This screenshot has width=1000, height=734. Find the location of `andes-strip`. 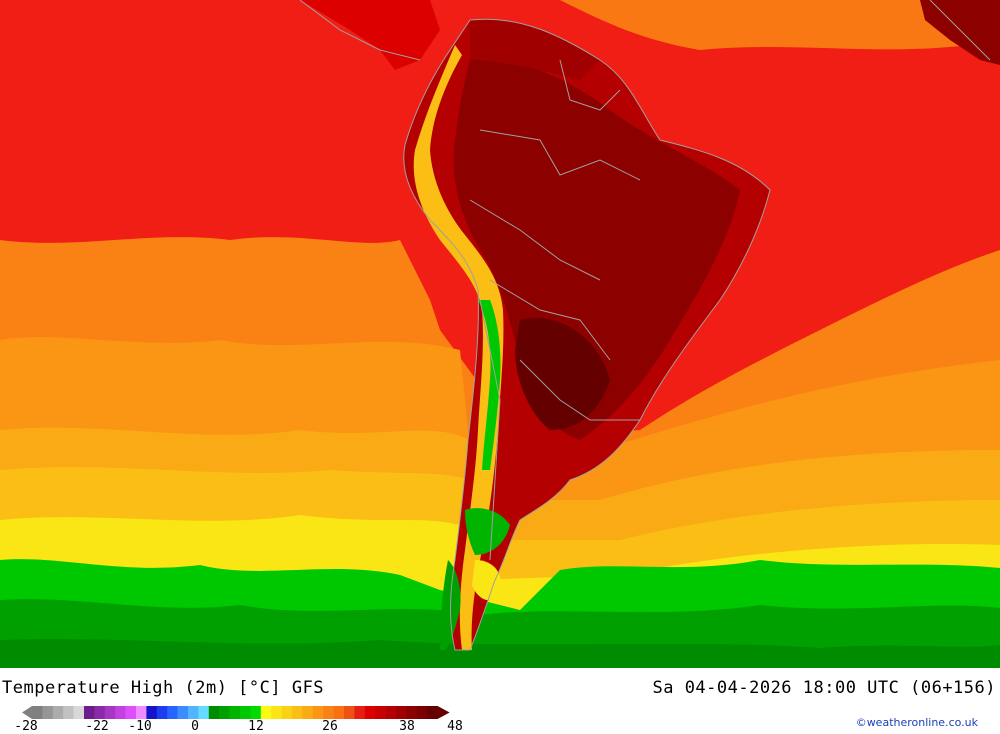

andes-strip is located at coordinates (458, 347).